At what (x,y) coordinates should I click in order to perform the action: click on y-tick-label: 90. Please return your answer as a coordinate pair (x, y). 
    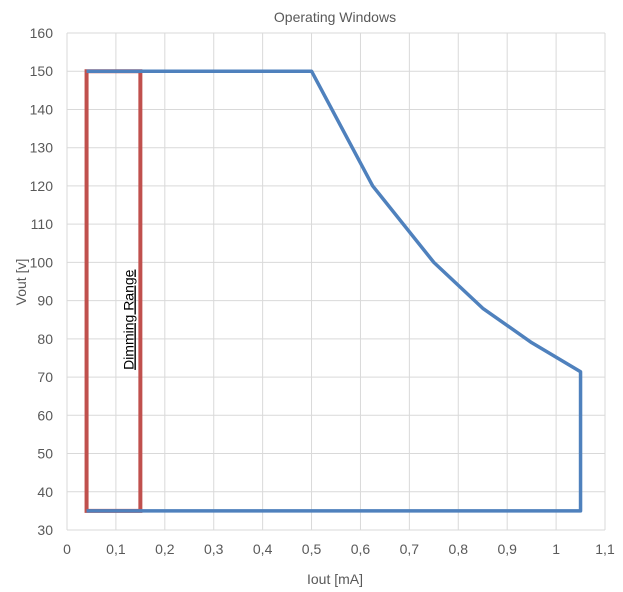
    Looking at the image, I should click on (45, 301).